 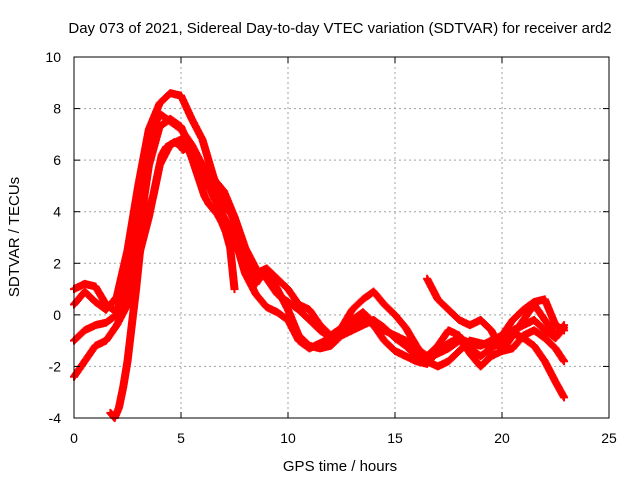 What do you see at coordinates (395, 438) in the screenshot?
I see `x-tick-label: 15` at bounding box center [395, 438].